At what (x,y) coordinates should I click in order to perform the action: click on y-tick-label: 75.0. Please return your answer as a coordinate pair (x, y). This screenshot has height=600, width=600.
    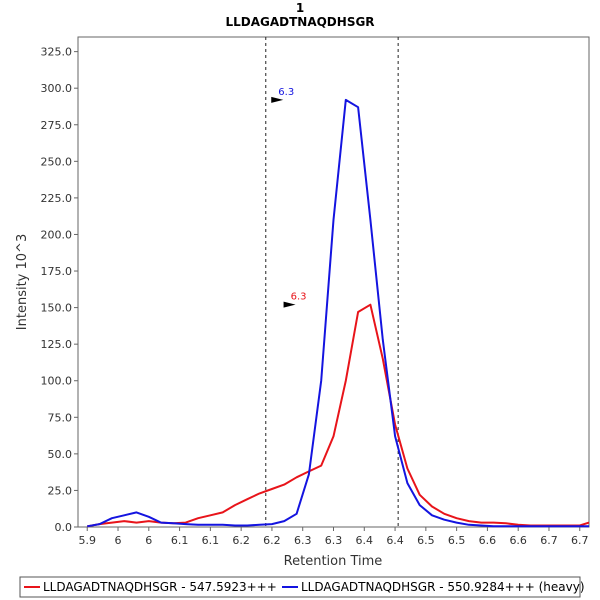
    Looking at the image, I should click on (60, 417).